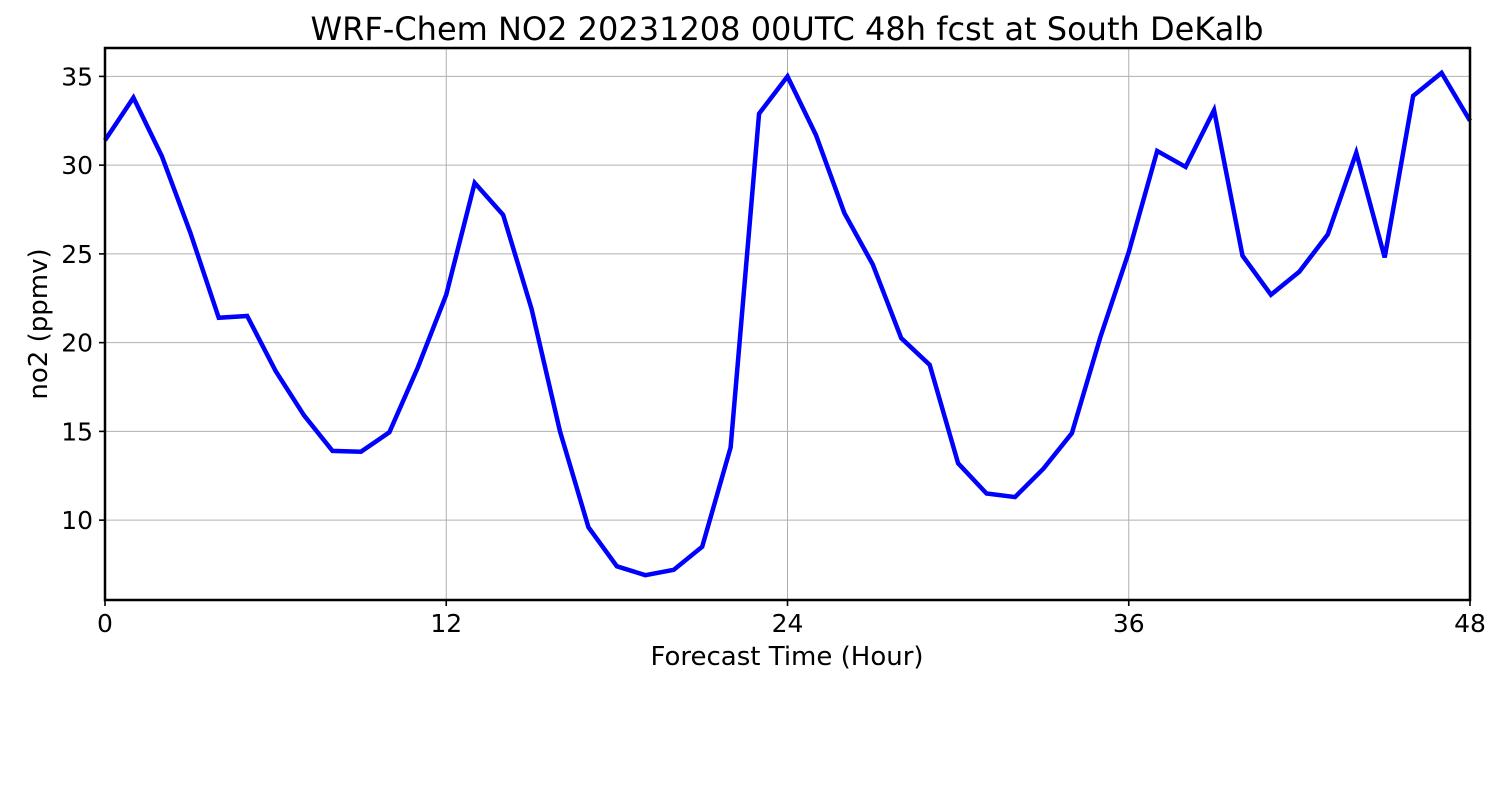 This screenshot has height=800, width=1500. What do you see at coordinates (77, 165) in the screenshot?
I see `y-tick-label: 30` at bounding box center [77, 165].